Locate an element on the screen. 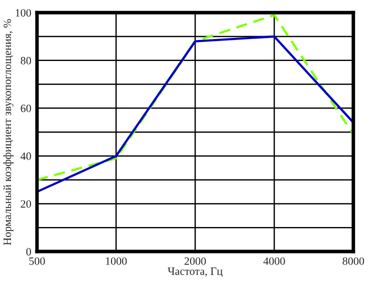 The width and height of the screenshot is (370, 281). x-tick-label: 4000 is located at coordinates (274, 261).